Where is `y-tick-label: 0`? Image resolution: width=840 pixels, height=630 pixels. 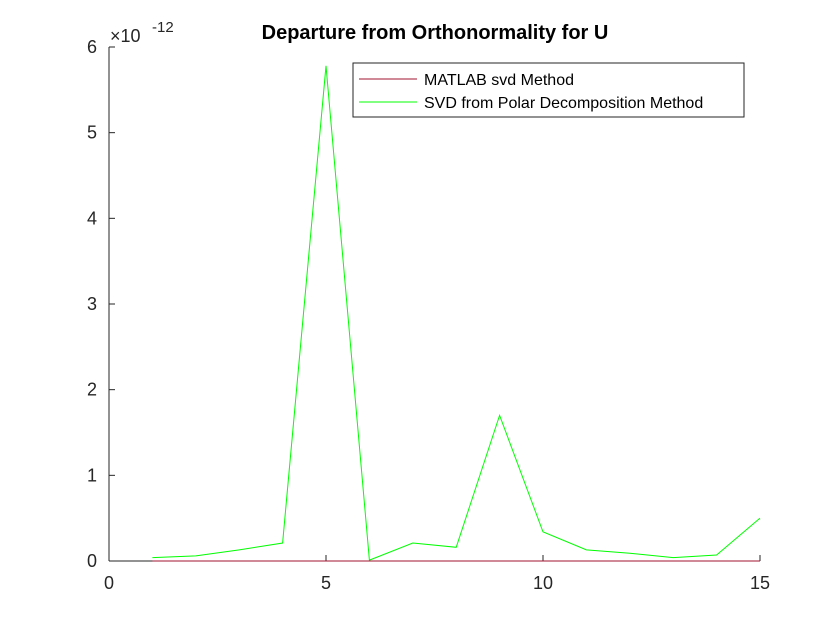 y-tick-label: 0 is located at coordinates (92, 561).